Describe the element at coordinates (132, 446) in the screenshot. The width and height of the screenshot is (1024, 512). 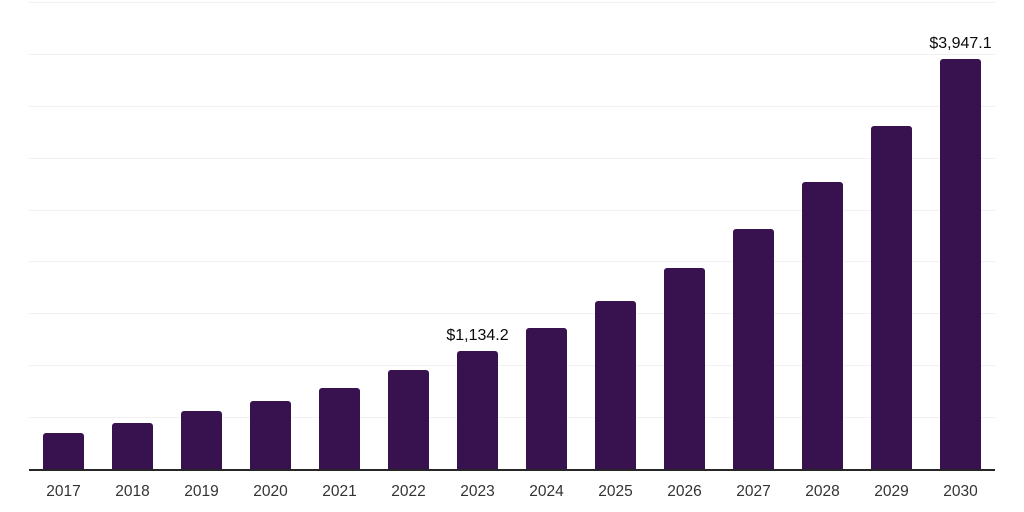
I see `bar-2018` at that location.